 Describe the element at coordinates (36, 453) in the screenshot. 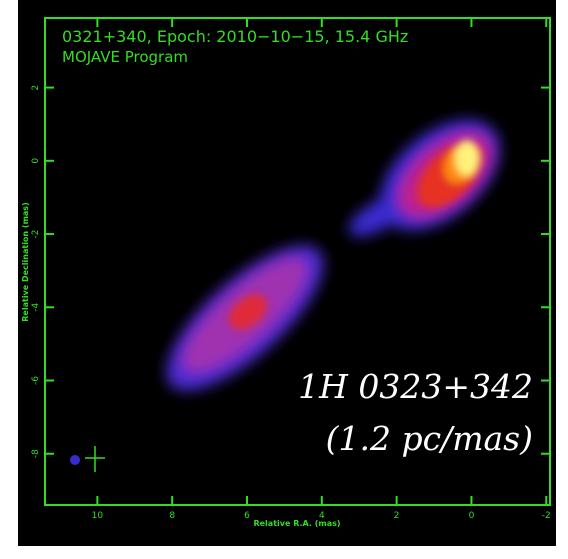

I see `y-tick-label: -8` at that location.